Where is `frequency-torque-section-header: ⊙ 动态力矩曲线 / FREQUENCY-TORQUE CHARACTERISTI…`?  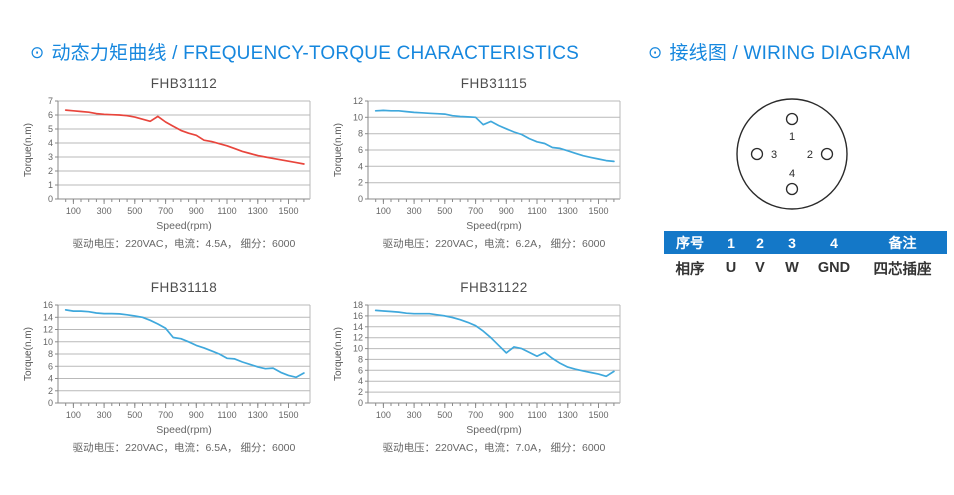 frequency-torque-section-header: ⊙ 动态力矩曲线 / FREQUENCY-TORQUE CHARACTERISTI… is located at coordinates (304, 51).